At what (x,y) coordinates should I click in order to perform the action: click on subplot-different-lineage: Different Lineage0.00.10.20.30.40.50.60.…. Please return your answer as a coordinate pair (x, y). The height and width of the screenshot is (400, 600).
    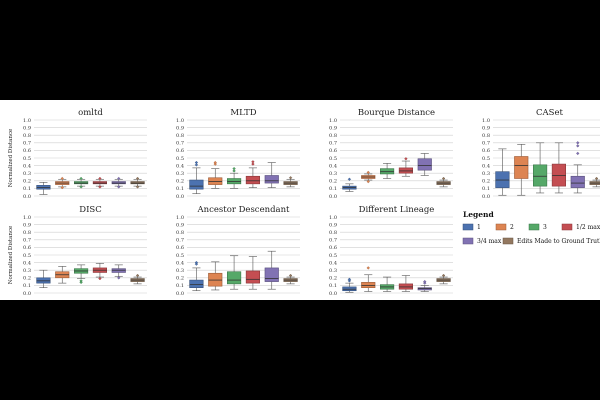
    Looking at the image, I should click on (391, 251).